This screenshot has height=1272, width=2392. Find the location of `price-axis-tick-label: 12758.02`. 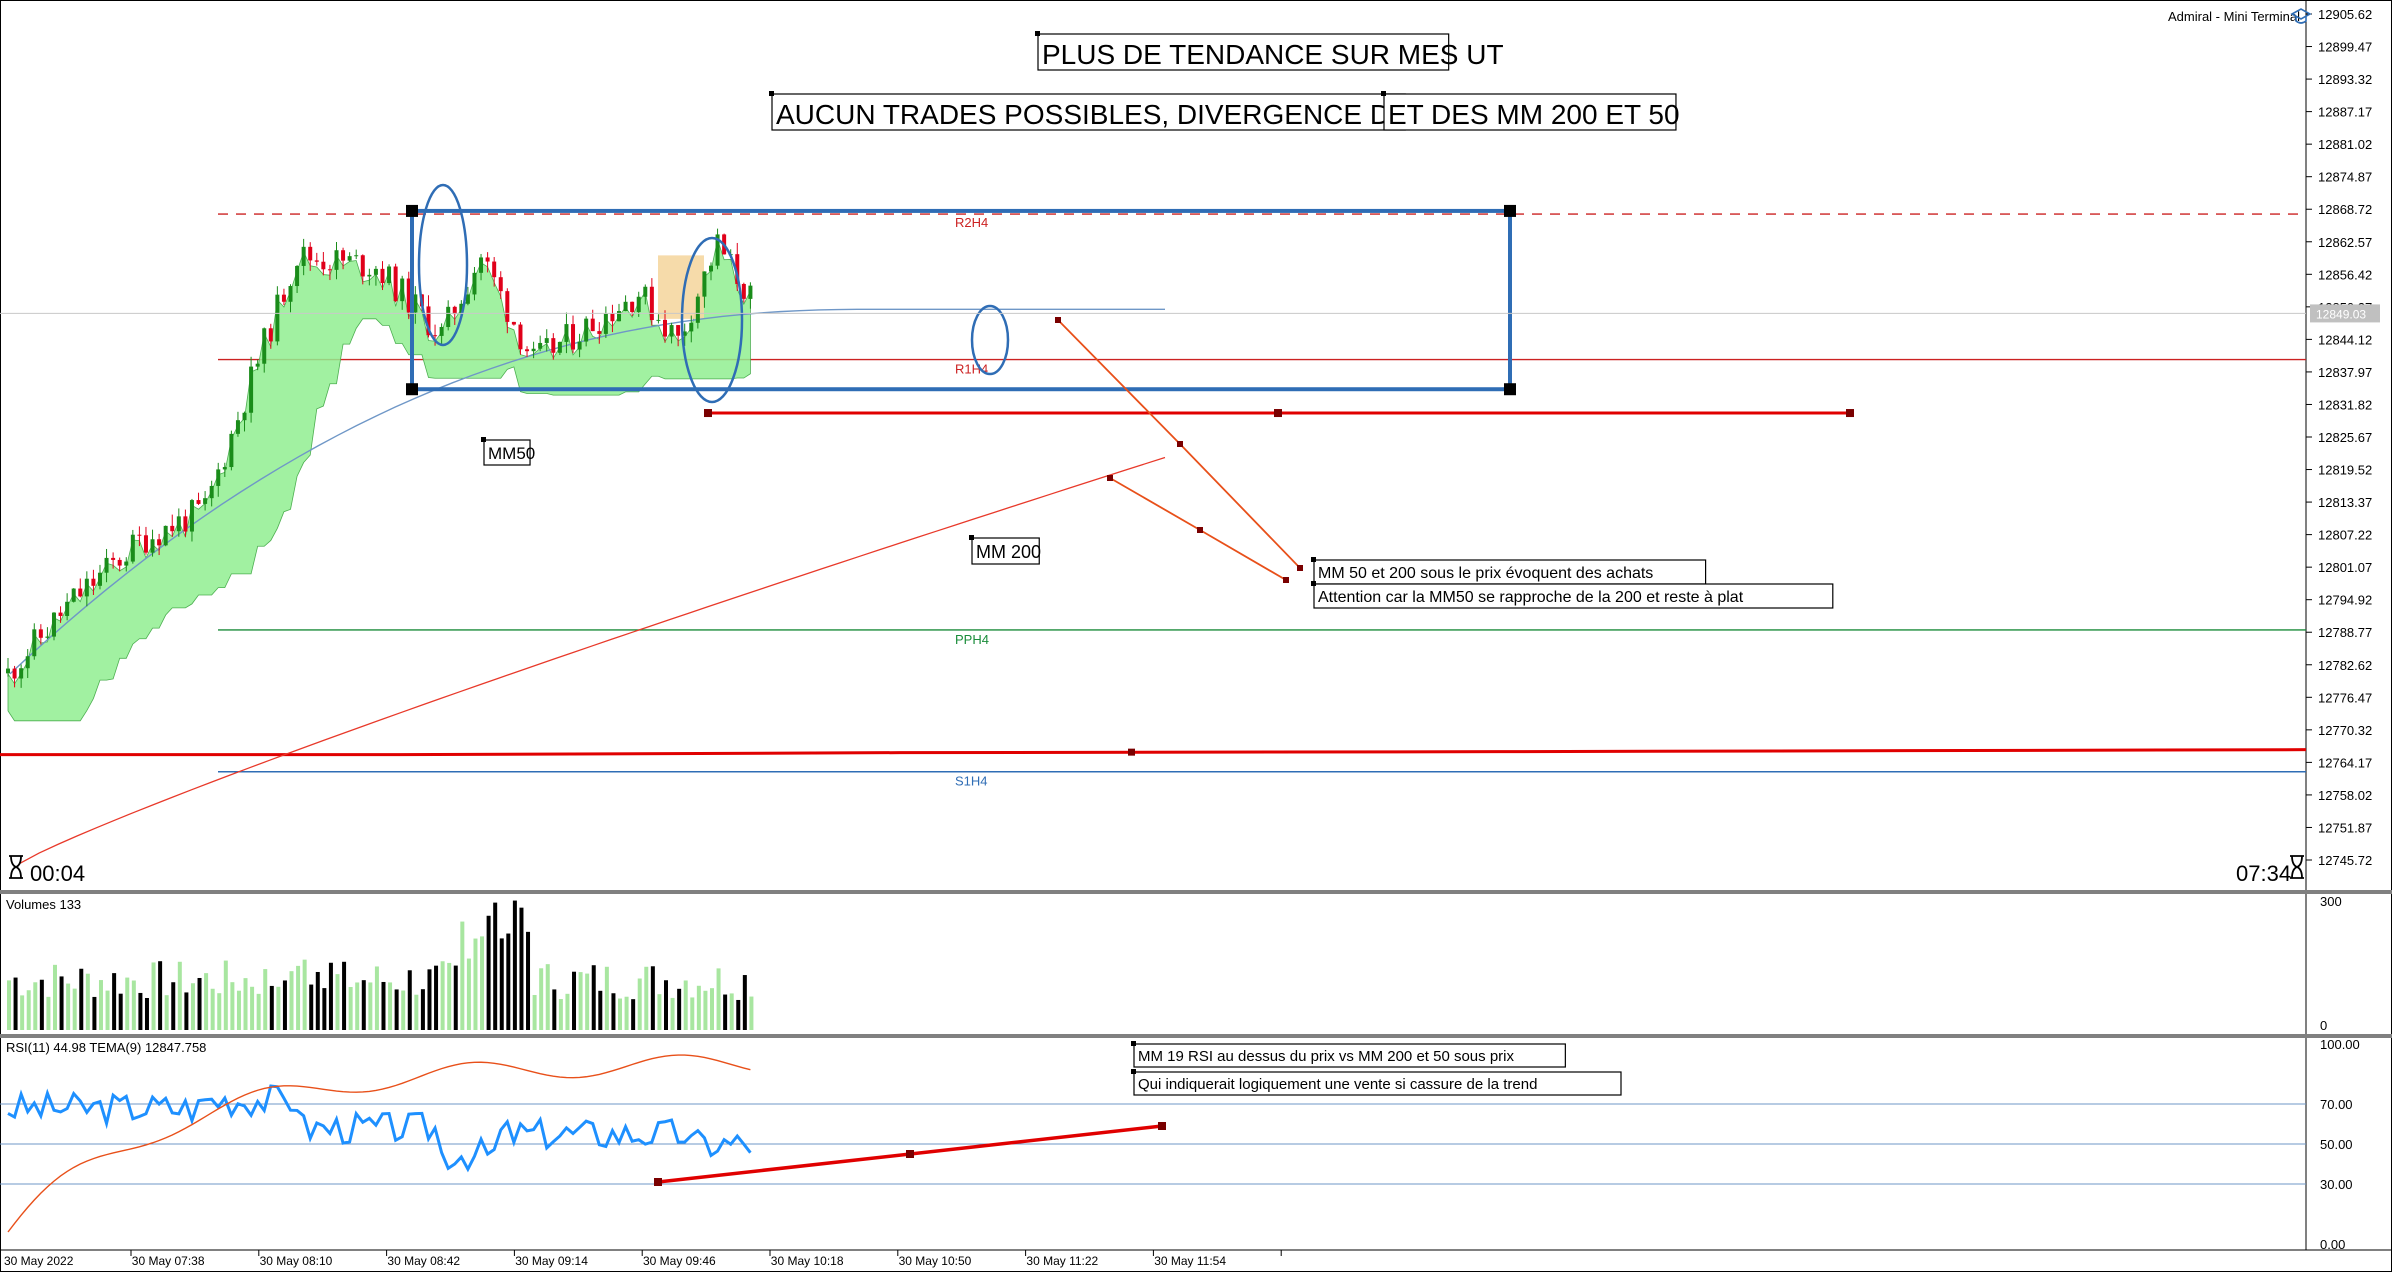

price-axis-tick-label: 12758.02 is located at coordinates (2345, 795).